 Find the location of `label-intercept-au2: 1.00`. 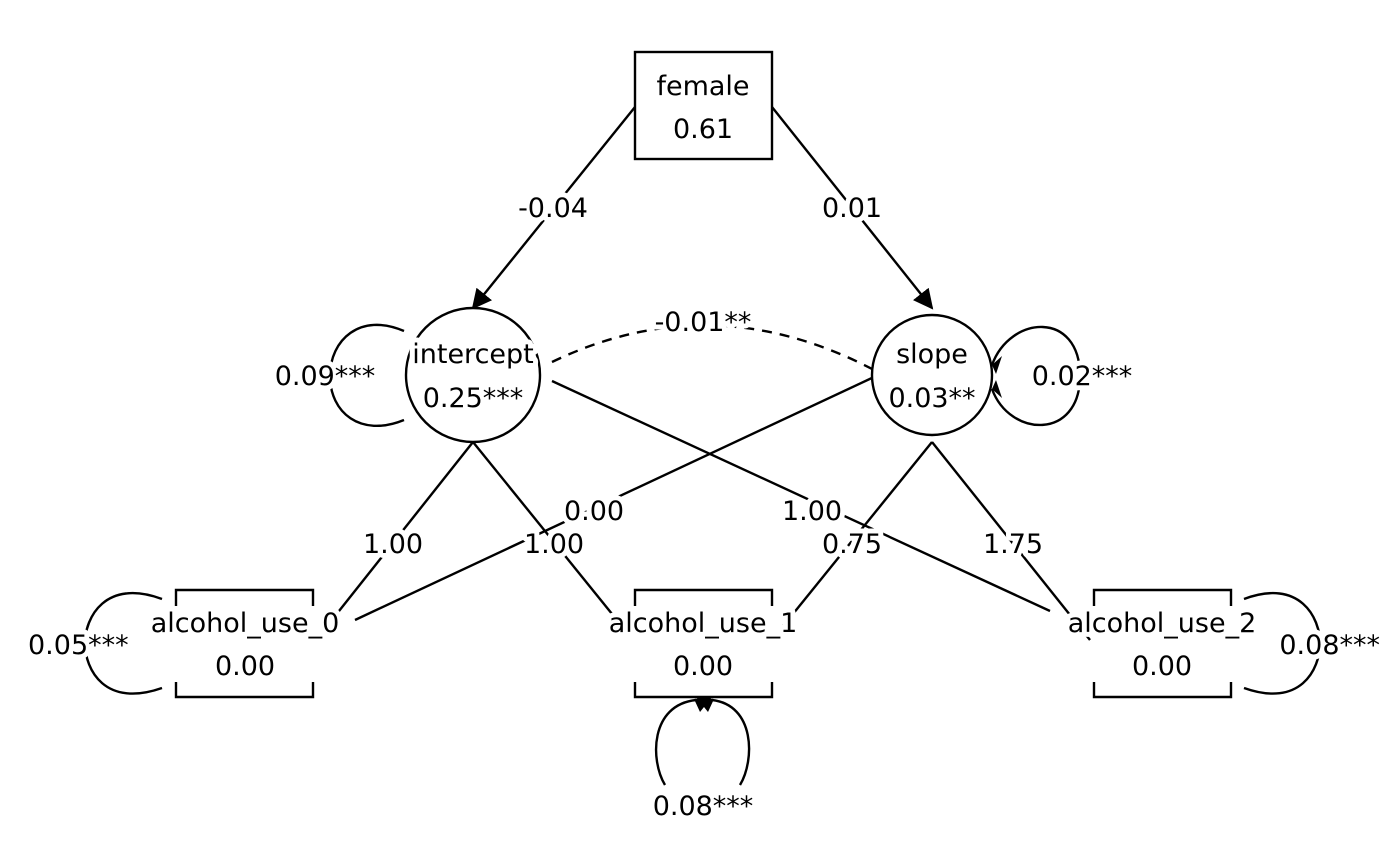

label-intercept-au2: 1.00 is located at coordinates (812, 511).